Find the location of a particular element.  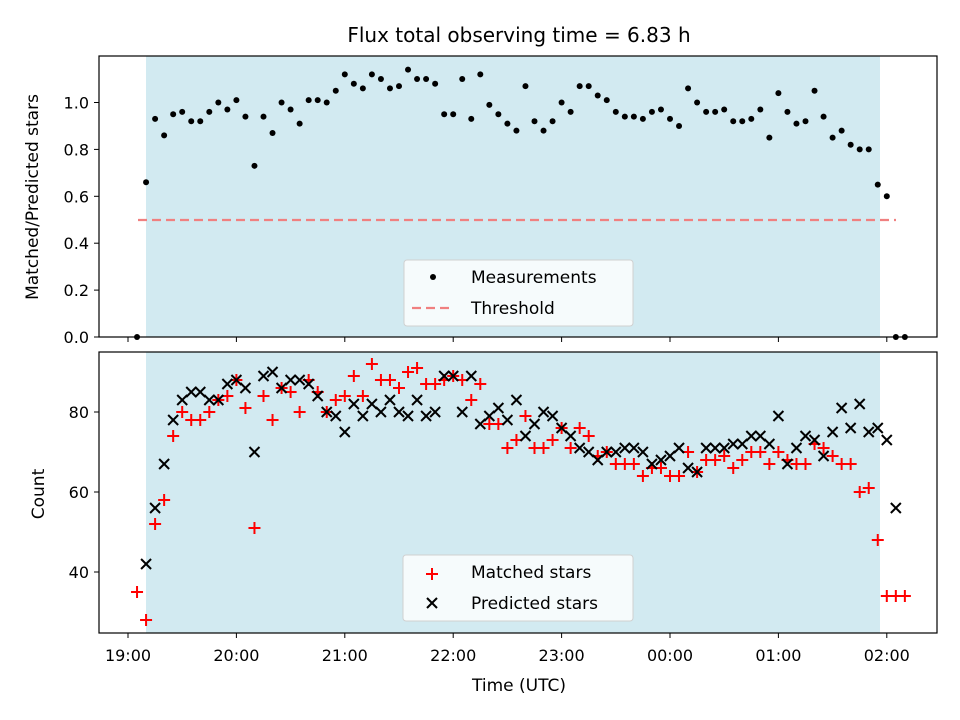

top-legend: Measurements Threshold is located at coordinates (518, 293).